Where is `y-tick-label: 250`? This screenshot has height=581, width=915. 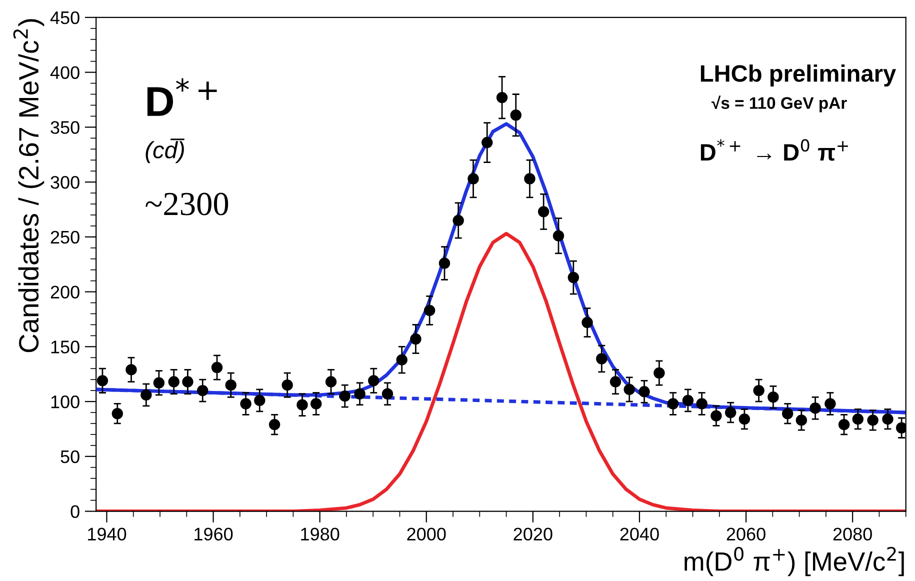
y-tick-label: 250 is located at coordinates (65, 237).